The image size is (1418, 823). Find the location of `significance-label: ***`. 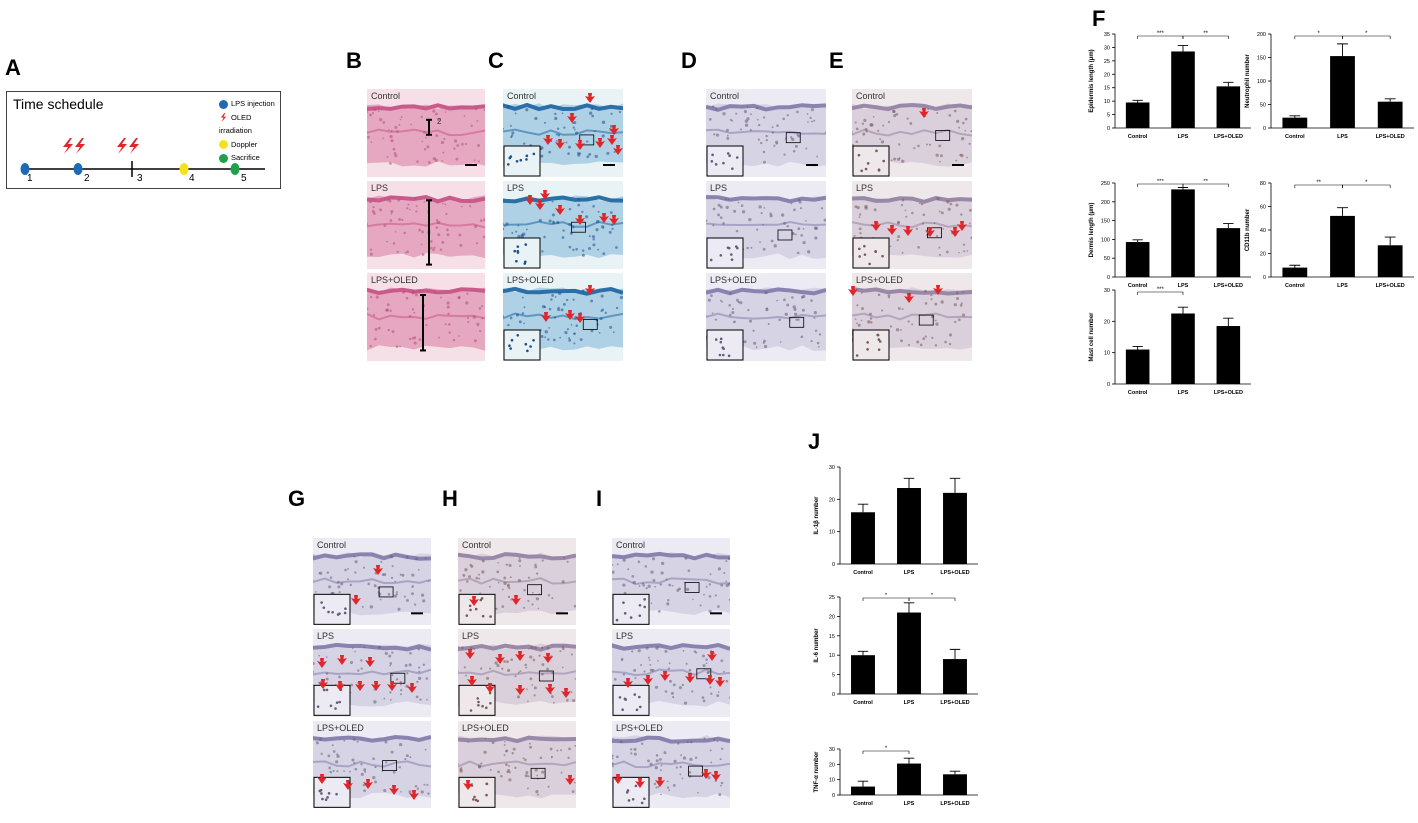

significance-label: *** is located at coordinates (1161, 290).